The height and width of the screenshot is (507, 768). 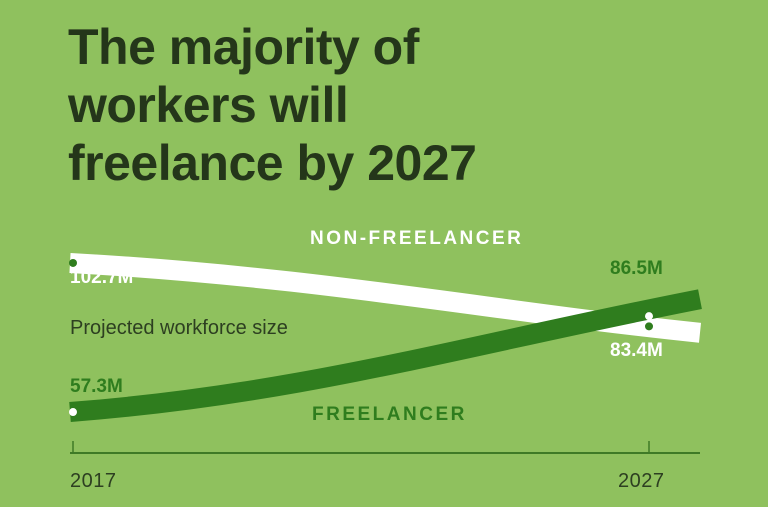 I want to click on series-label-non-freelancer: NON-FREELANCER, so click(x=416, y=238).